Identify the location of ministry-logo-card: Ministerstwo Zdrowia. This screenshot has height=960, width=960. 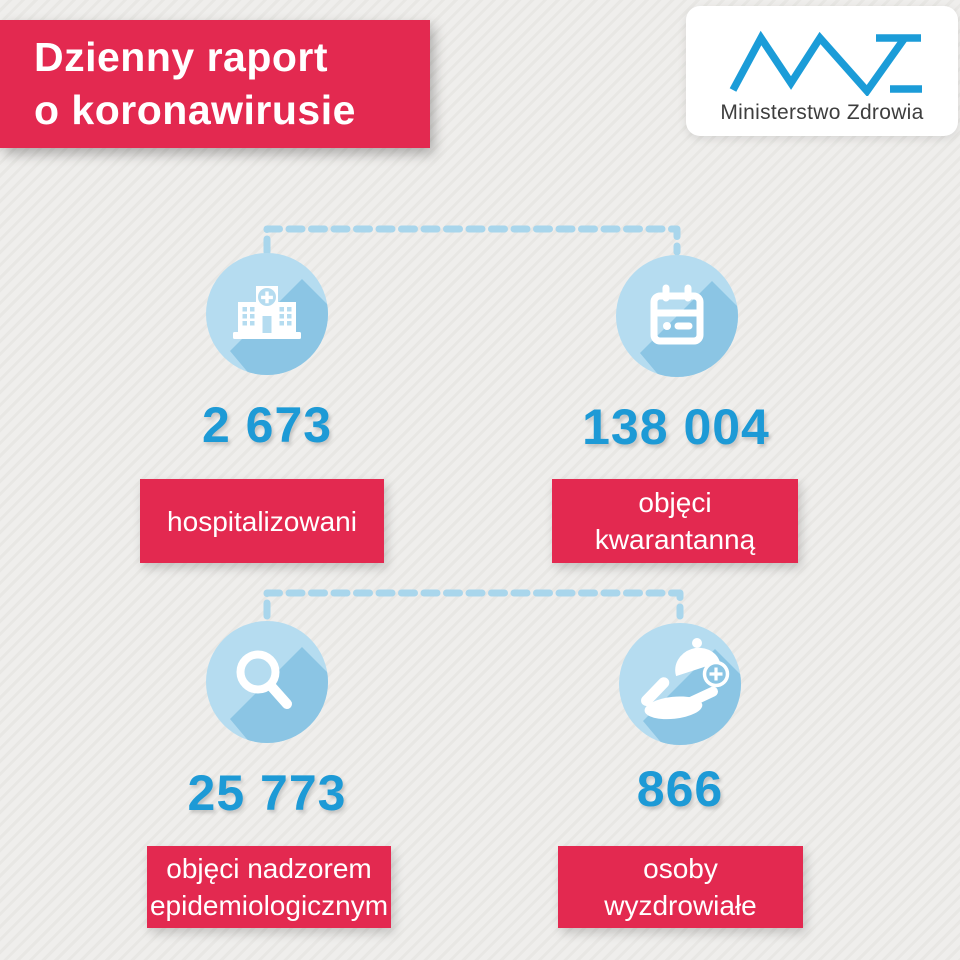
(822, 71).